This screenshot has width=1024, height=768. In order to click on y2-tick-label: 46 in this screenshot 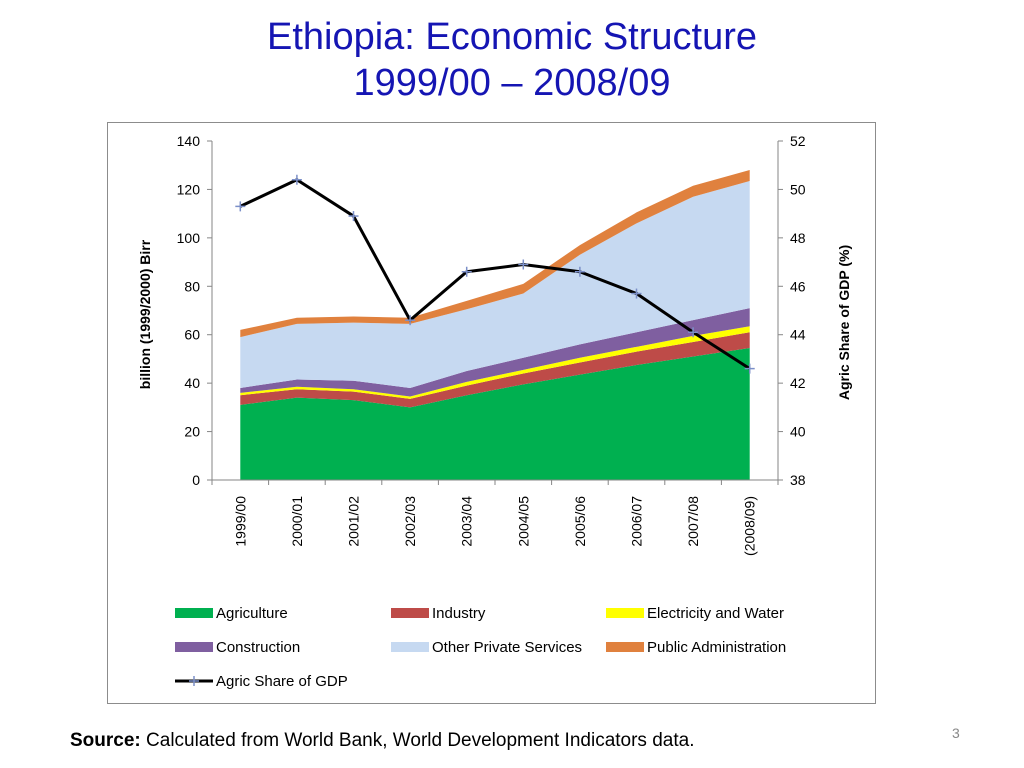, I will do `click(798, 286)`.